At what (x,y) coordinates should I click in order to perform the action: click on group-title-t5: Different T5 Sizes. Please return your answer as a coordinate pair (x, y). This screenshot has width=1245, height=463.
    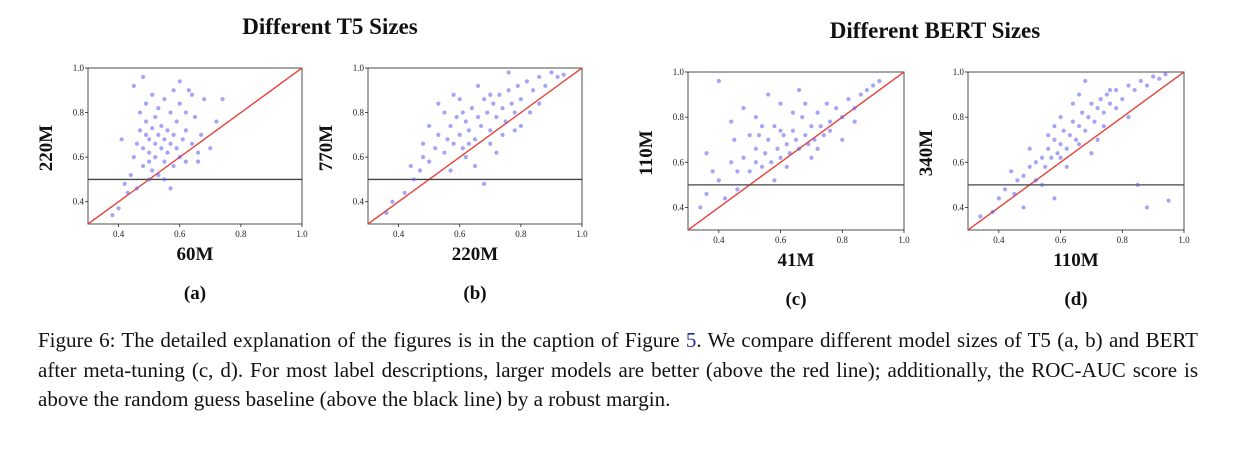
    Looking at the image, I should click on (330, 26).